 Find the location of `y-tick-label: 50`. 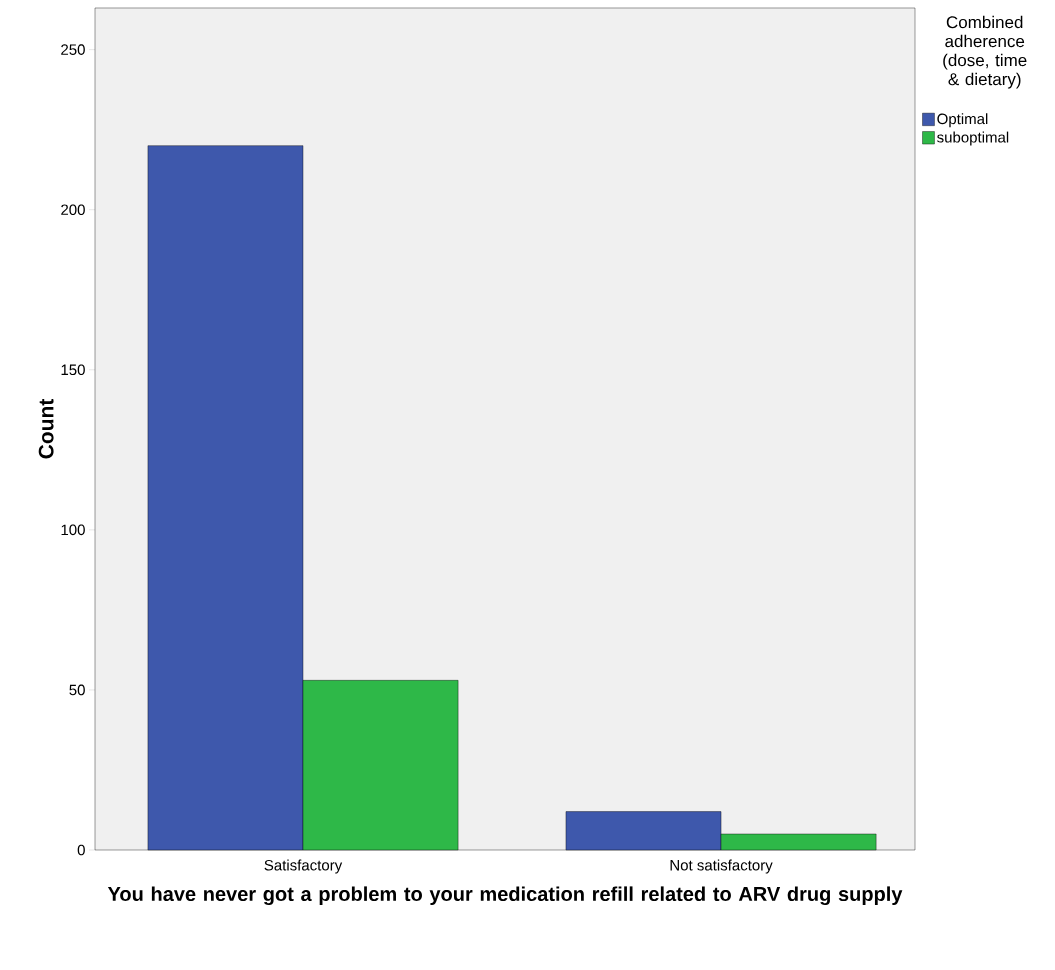

y-tick-label: 50 is located at coordinates (77, 690).